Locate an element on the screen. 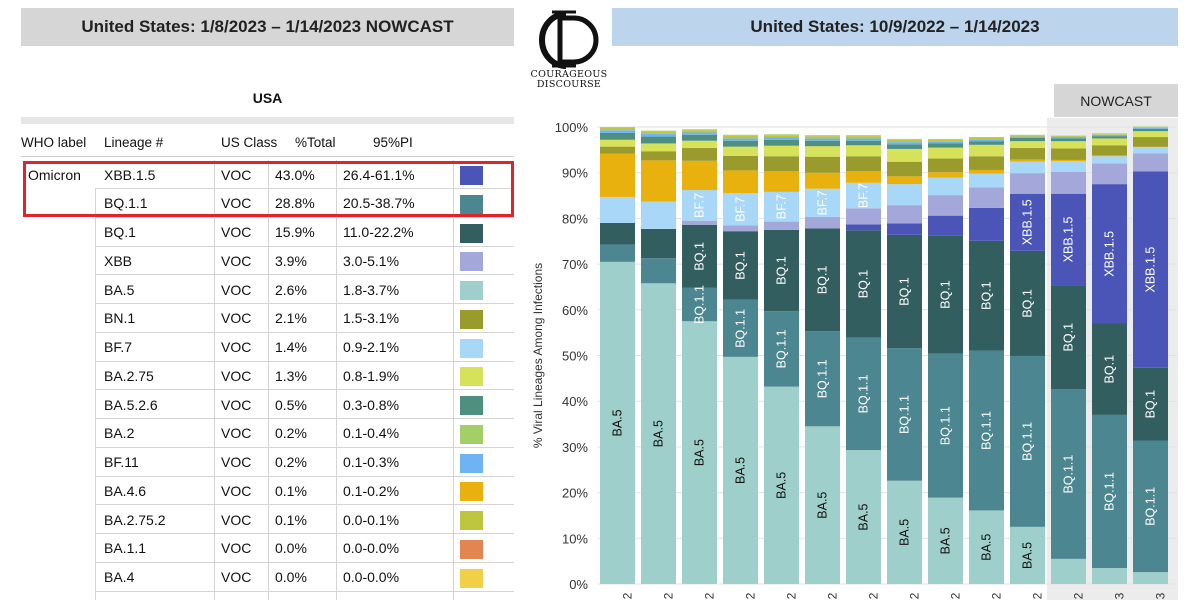 The width and height of the screenshot is (1200, 600). lineage-cell: BA.1.1 is located at coordinates (125, 548).